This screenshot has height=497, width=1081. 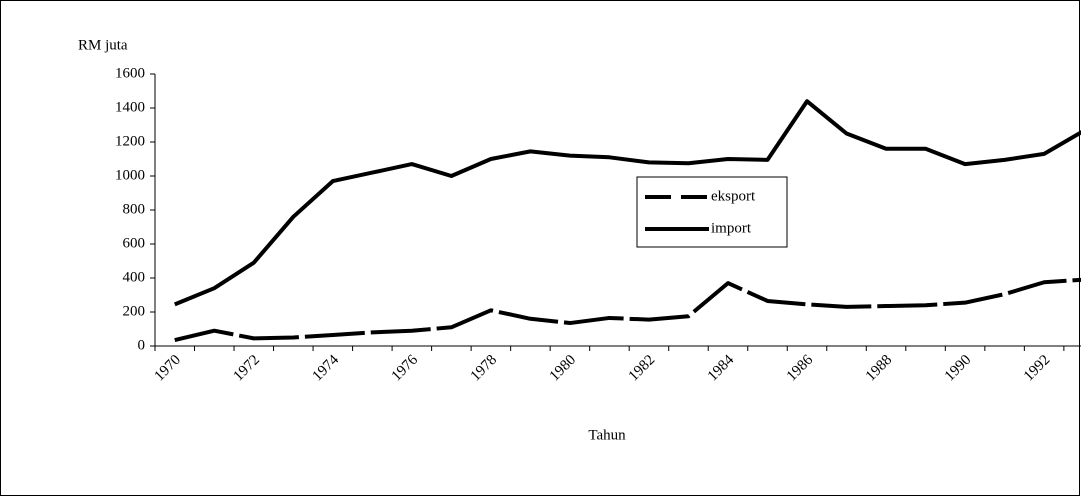 I want to click on y-tick-label: 1200, so click(x=130, y=141).